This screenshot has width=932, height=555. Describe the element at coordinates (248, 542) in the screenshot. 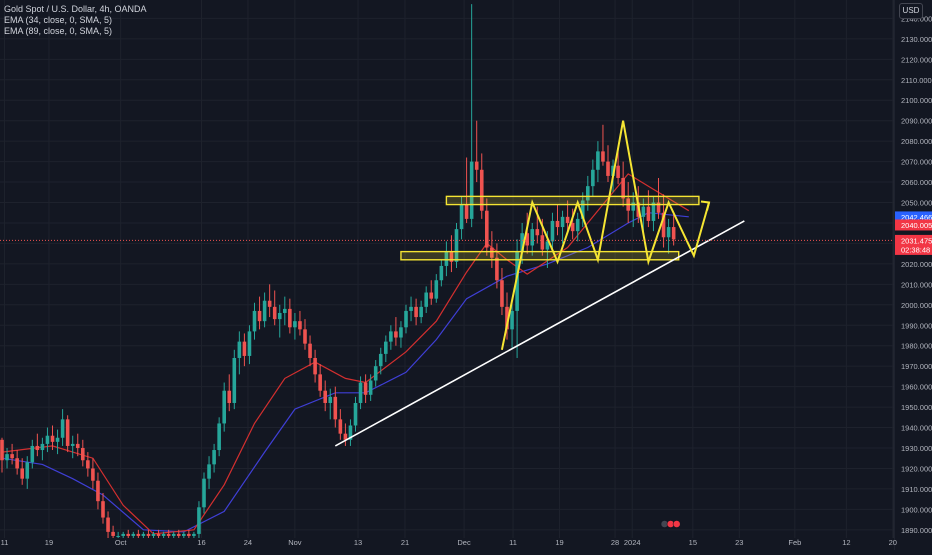

I see `time-tick-label: 24` at that location.